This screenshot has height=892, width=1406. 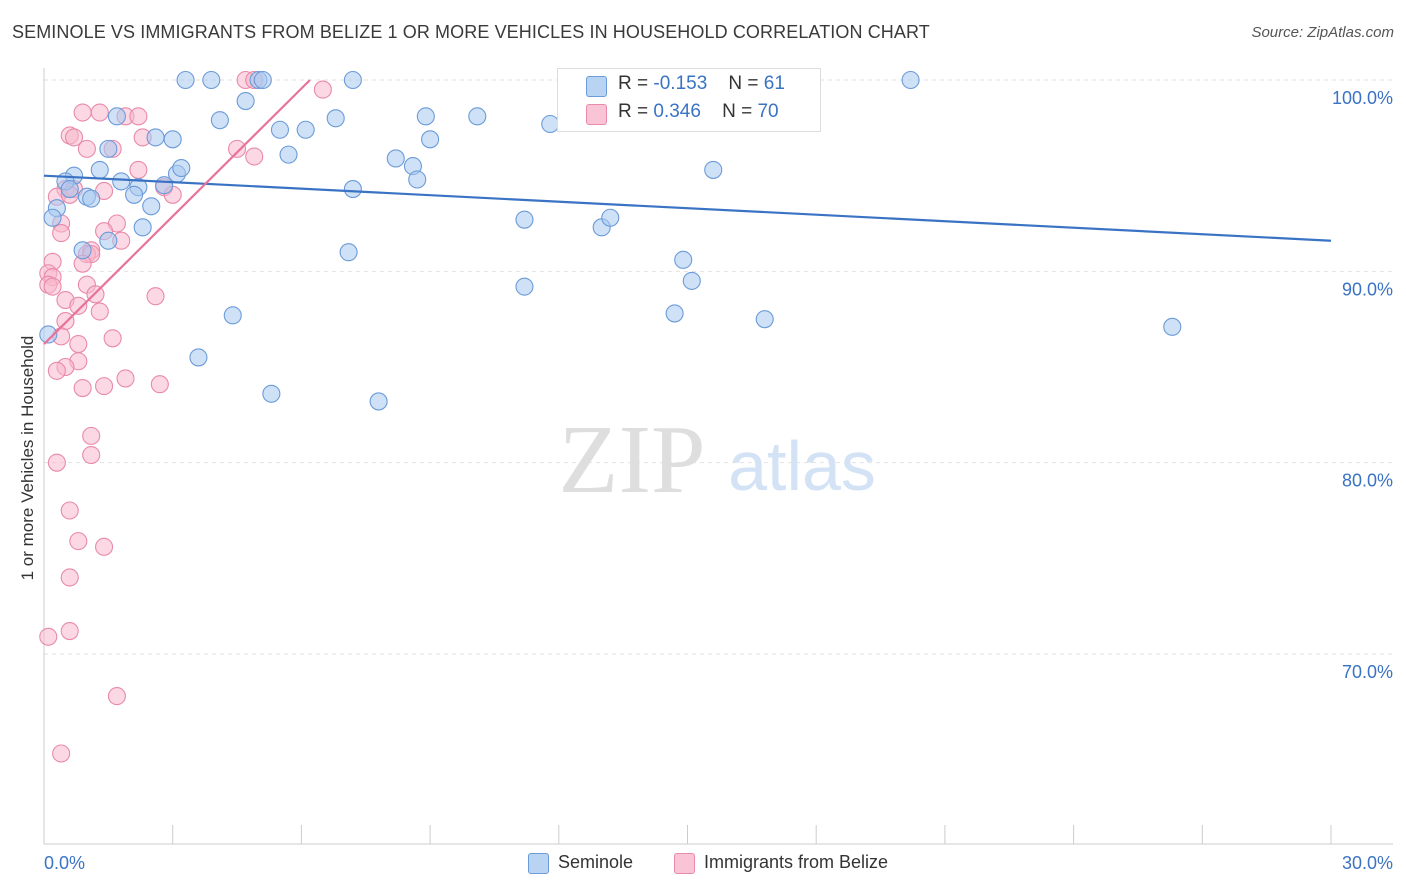 I want to click on y-tick-label: 70.0%, so click(x=1367, y=672).